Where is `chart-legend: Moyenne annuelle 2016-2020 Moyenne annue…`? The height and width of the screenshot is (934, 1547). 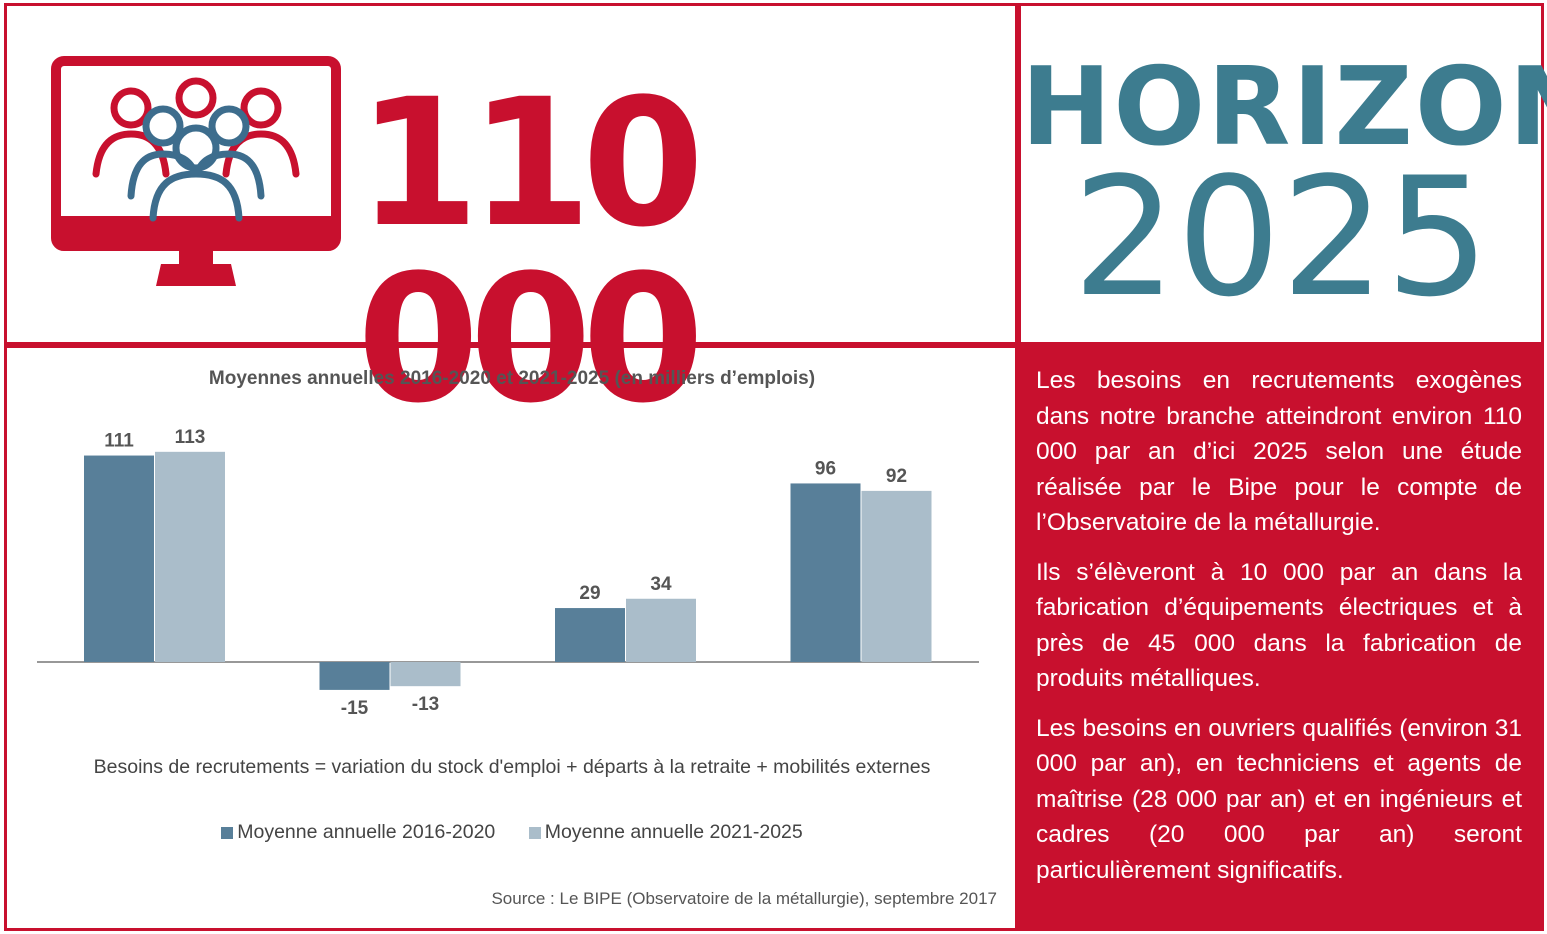 chart-legend: Moyenne annuelle 2016-2020 Moyenne annue… is located at coordinates (512, 833).